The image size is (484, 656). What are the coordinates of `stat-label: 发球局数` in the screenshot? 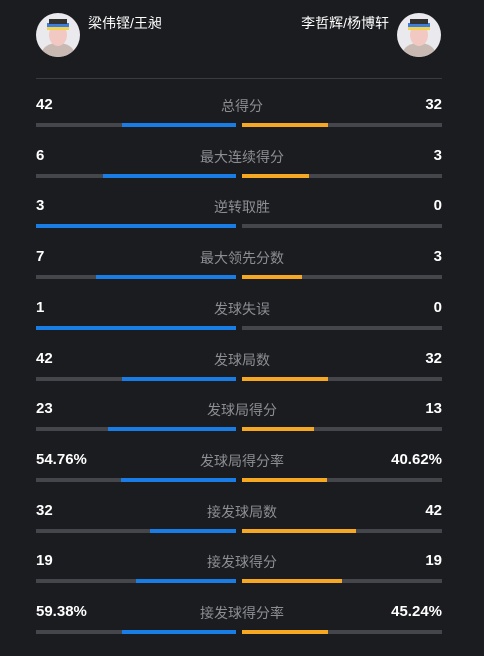 It's located at (242, 359).